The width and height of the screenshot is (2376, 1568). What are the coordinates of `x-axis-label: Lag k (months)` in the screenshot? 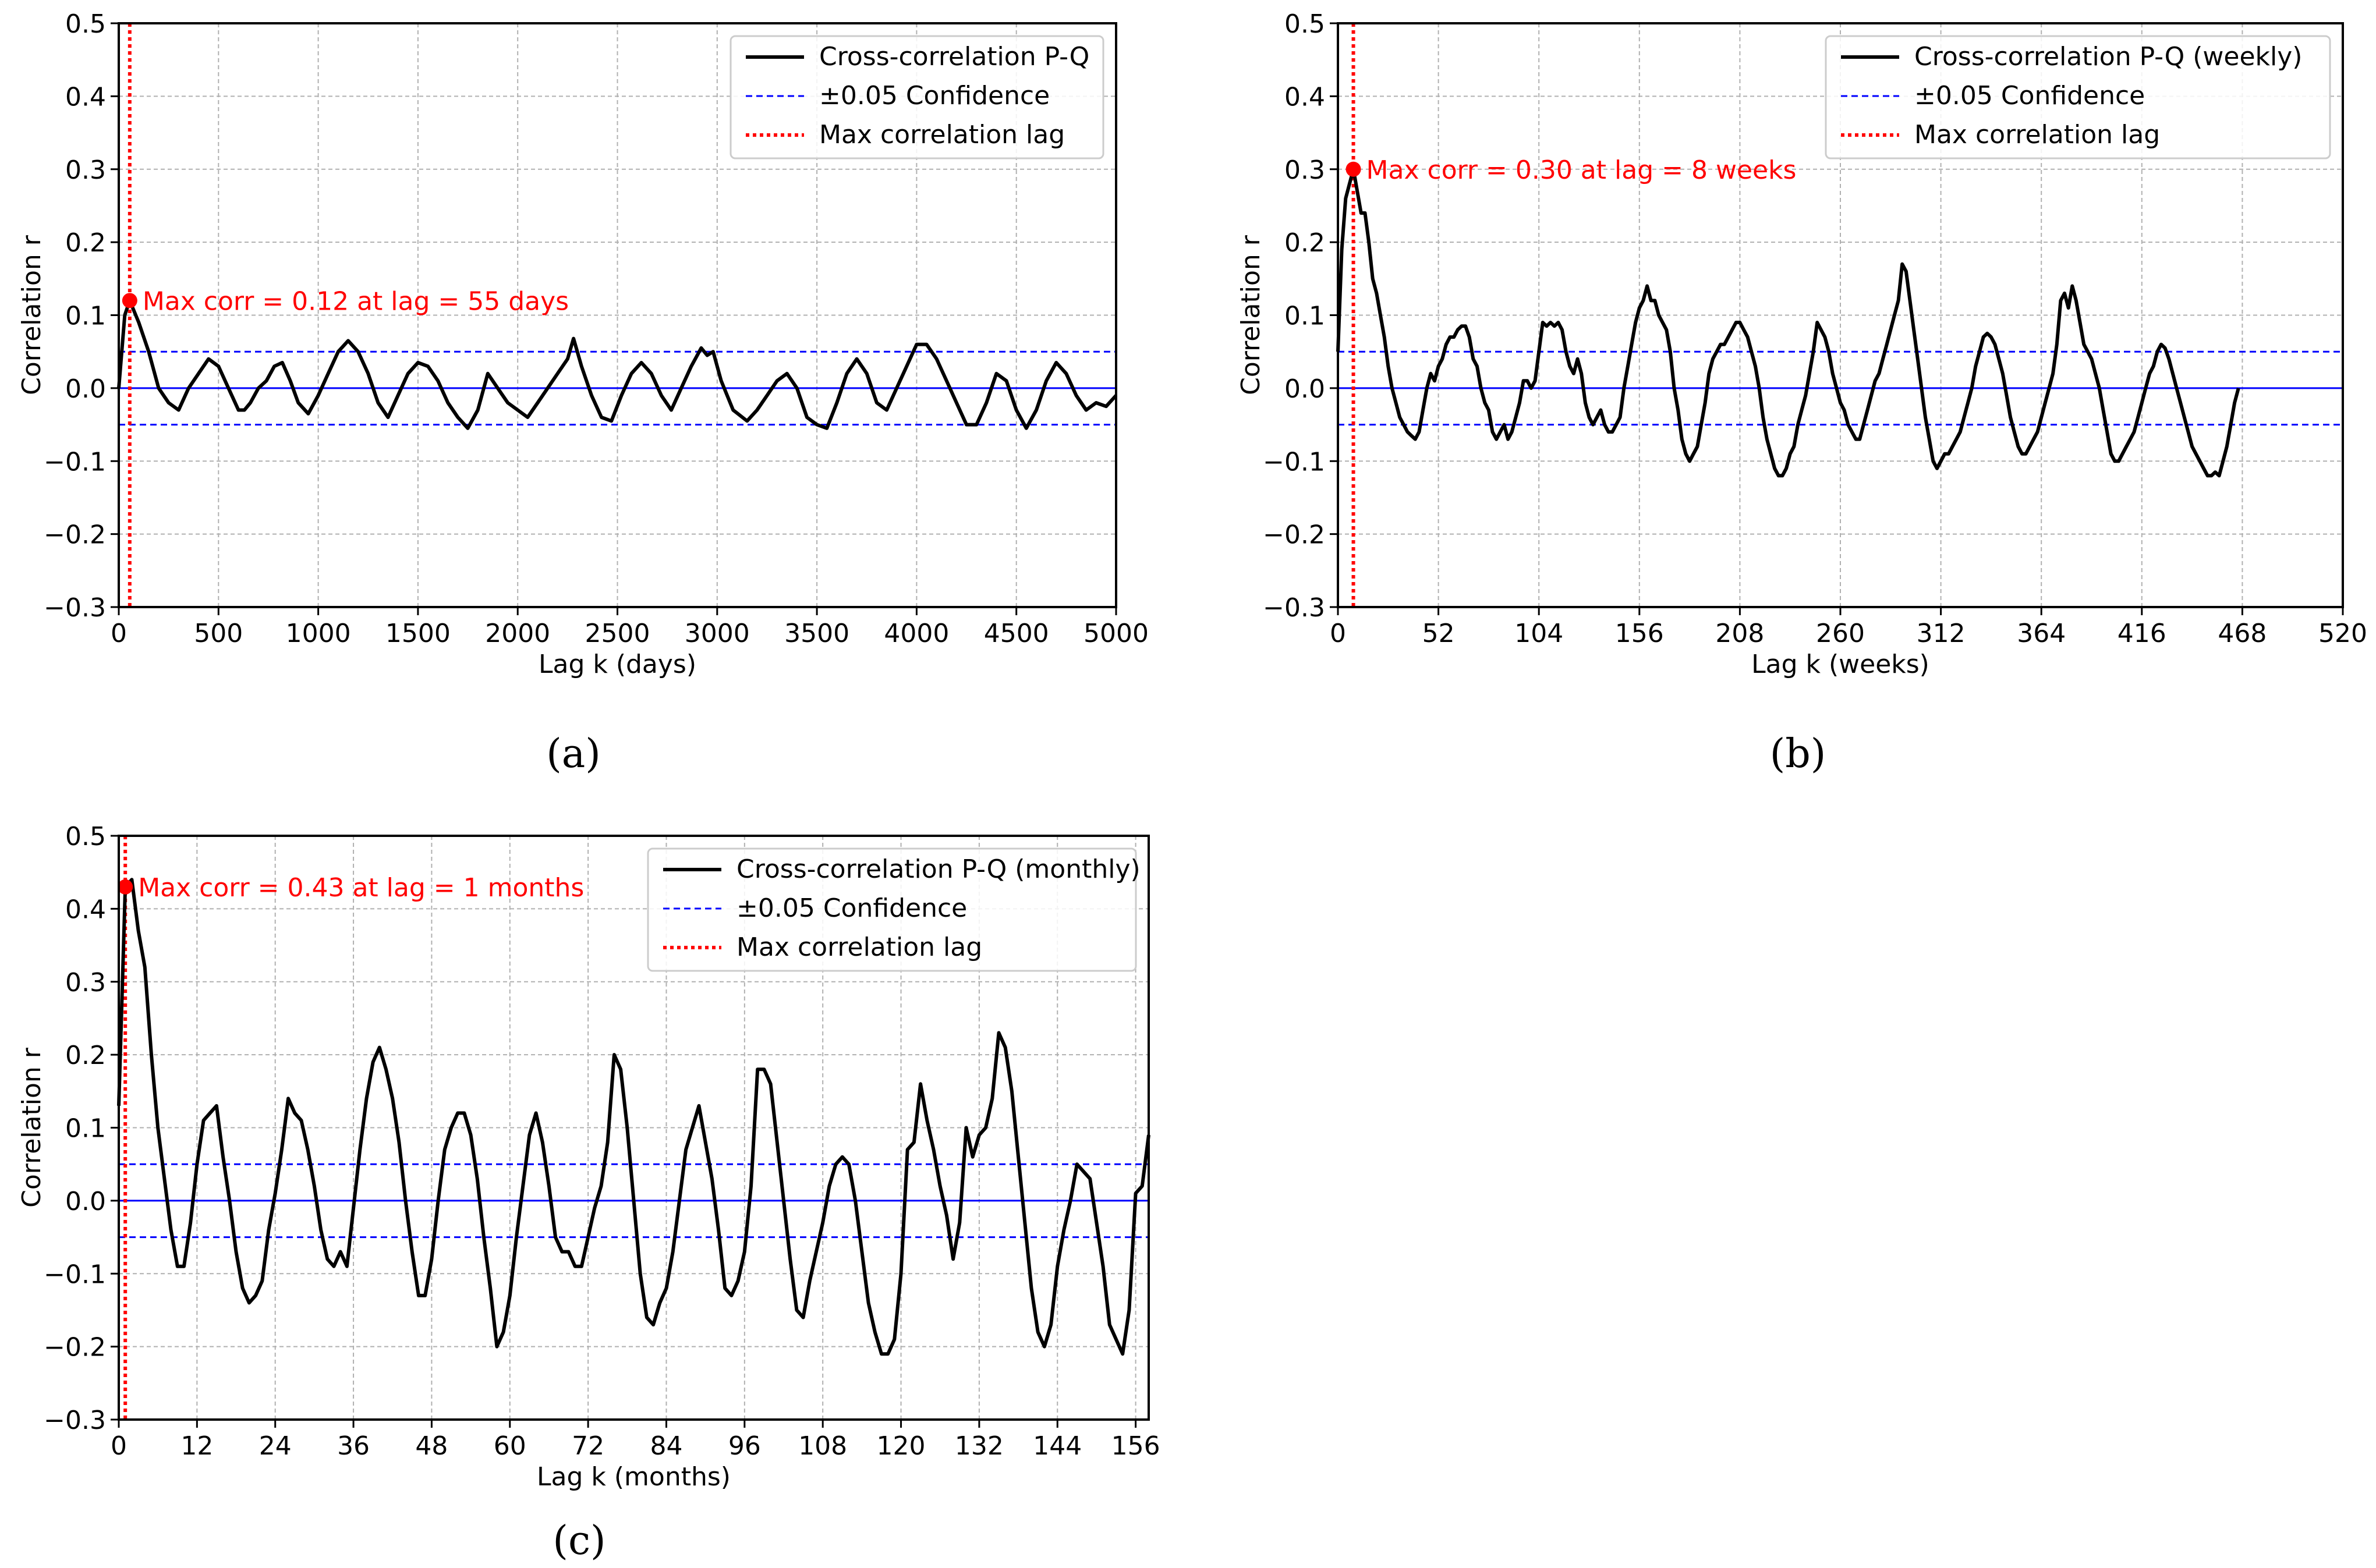 It's located at (634, 1477).